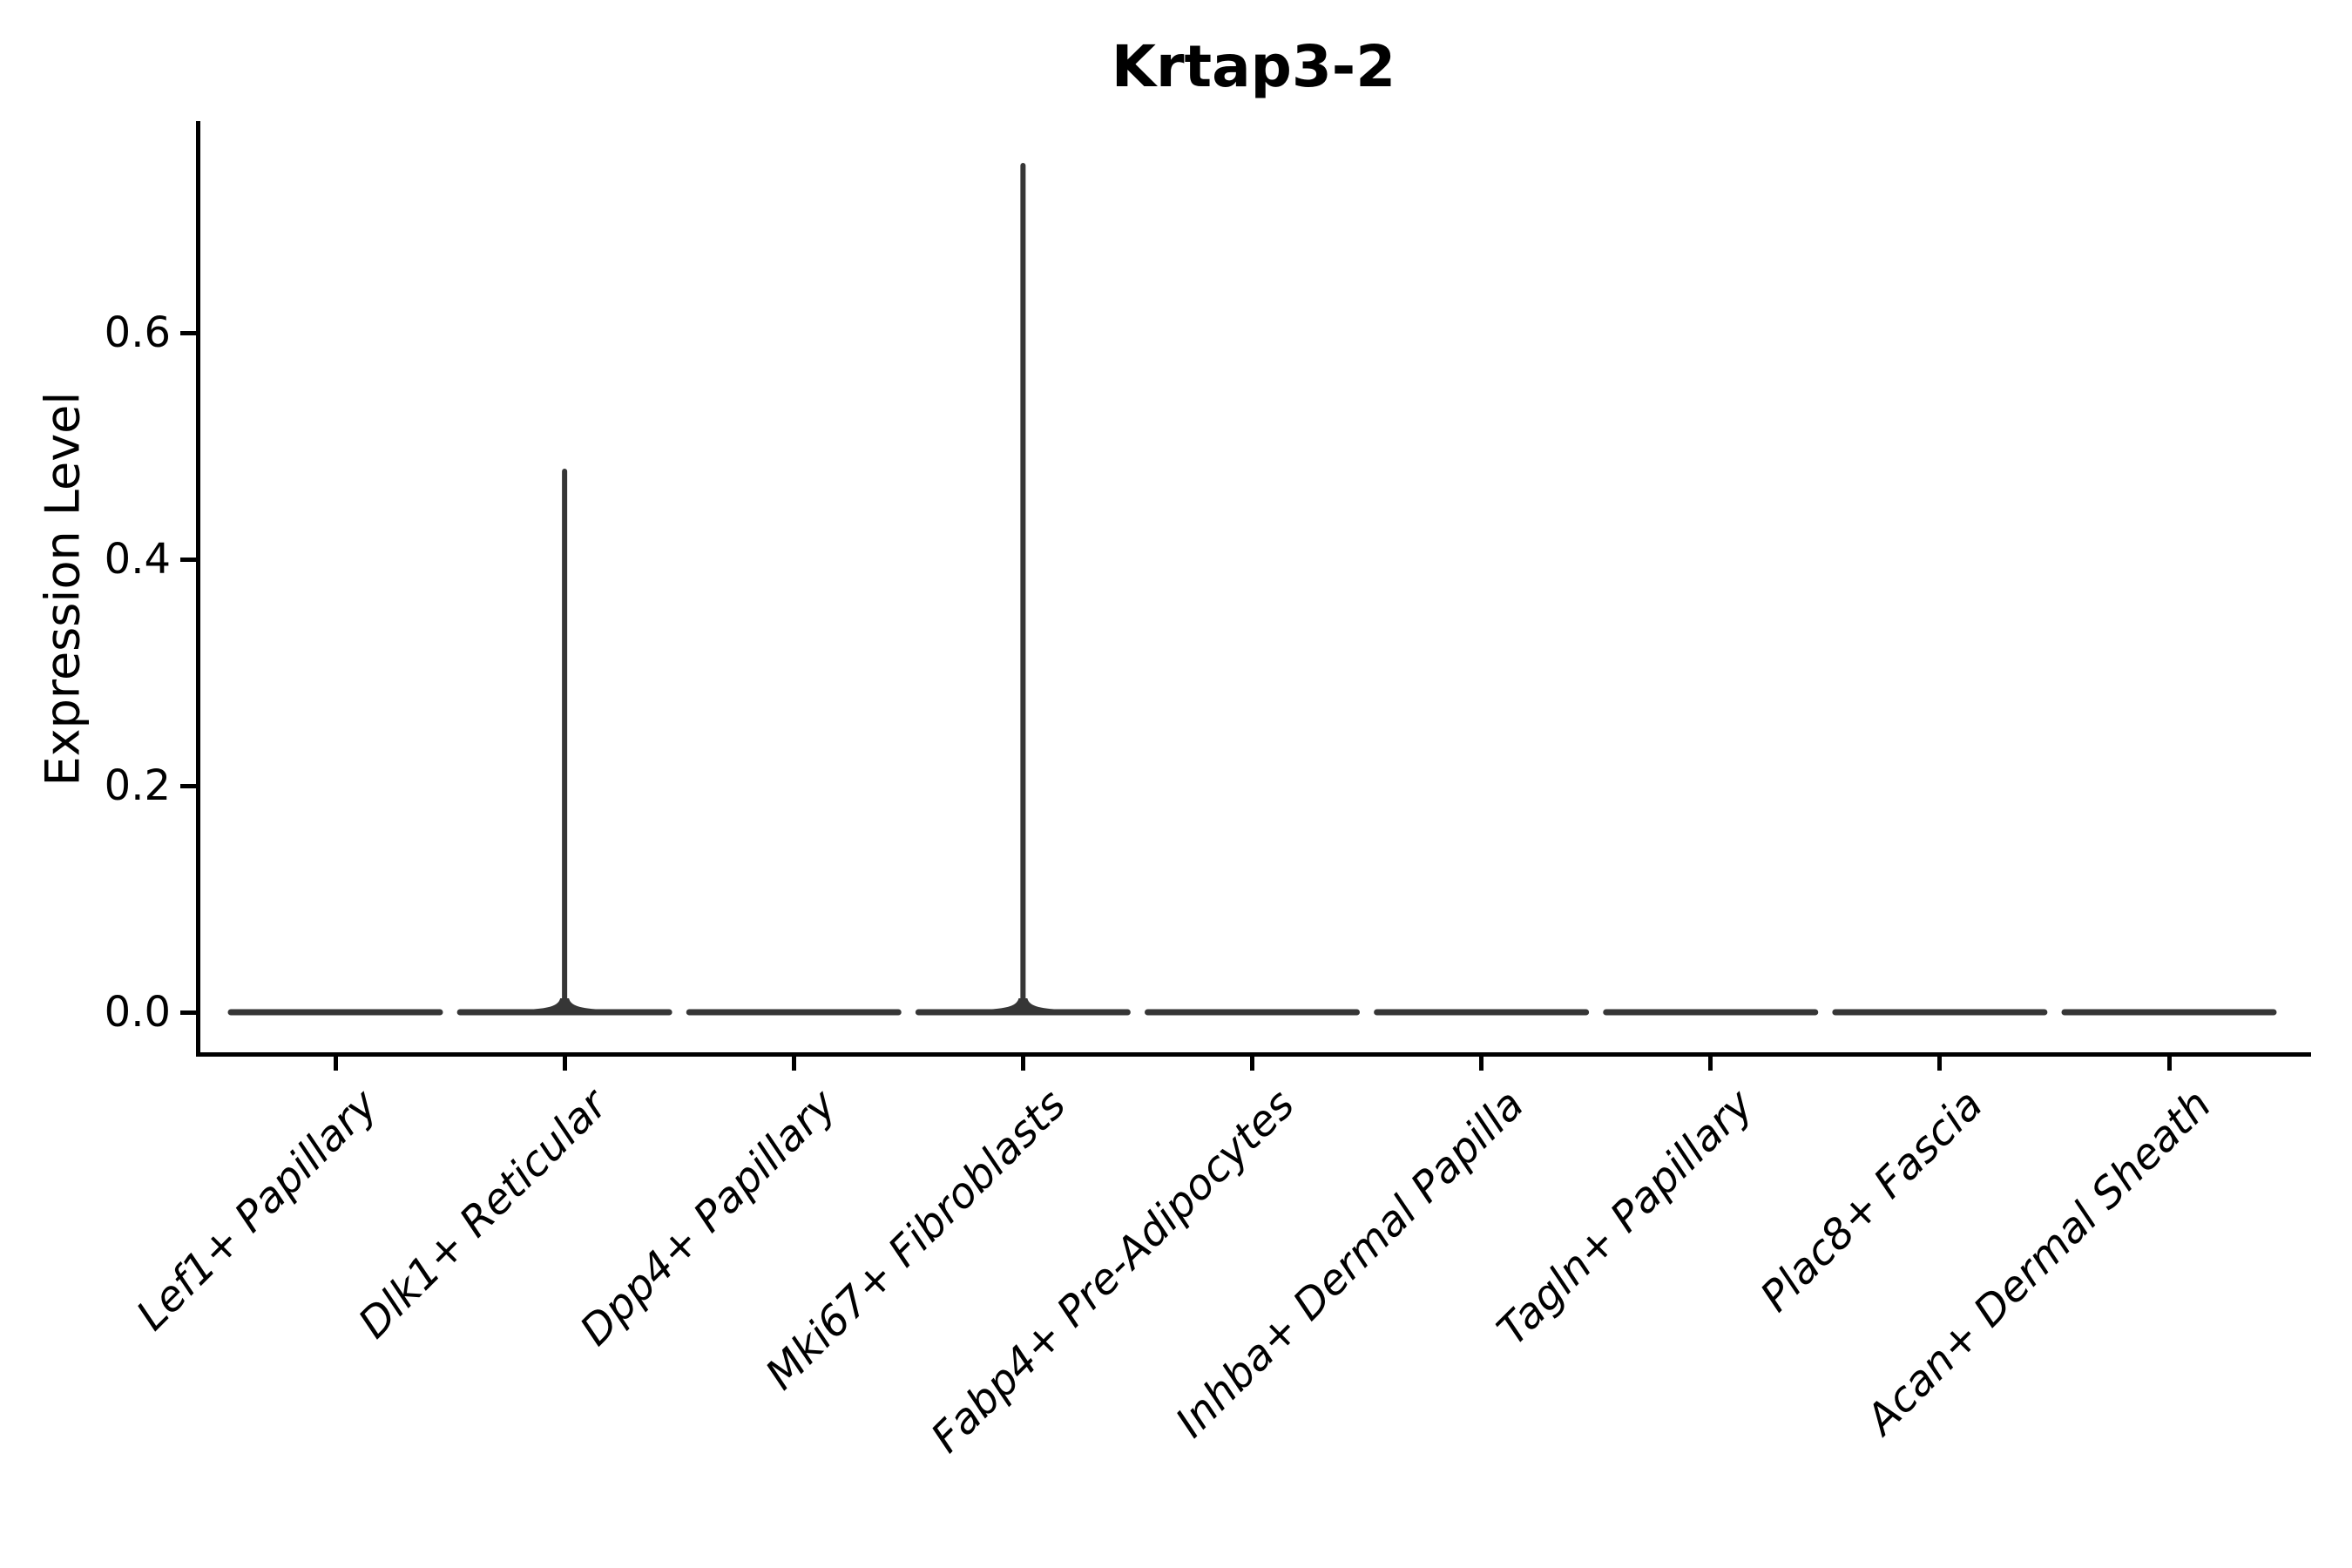  Describe the element at coordinates (1253, 66) in the screenshot. I see `plot-title: Krtap3-2` at that location.